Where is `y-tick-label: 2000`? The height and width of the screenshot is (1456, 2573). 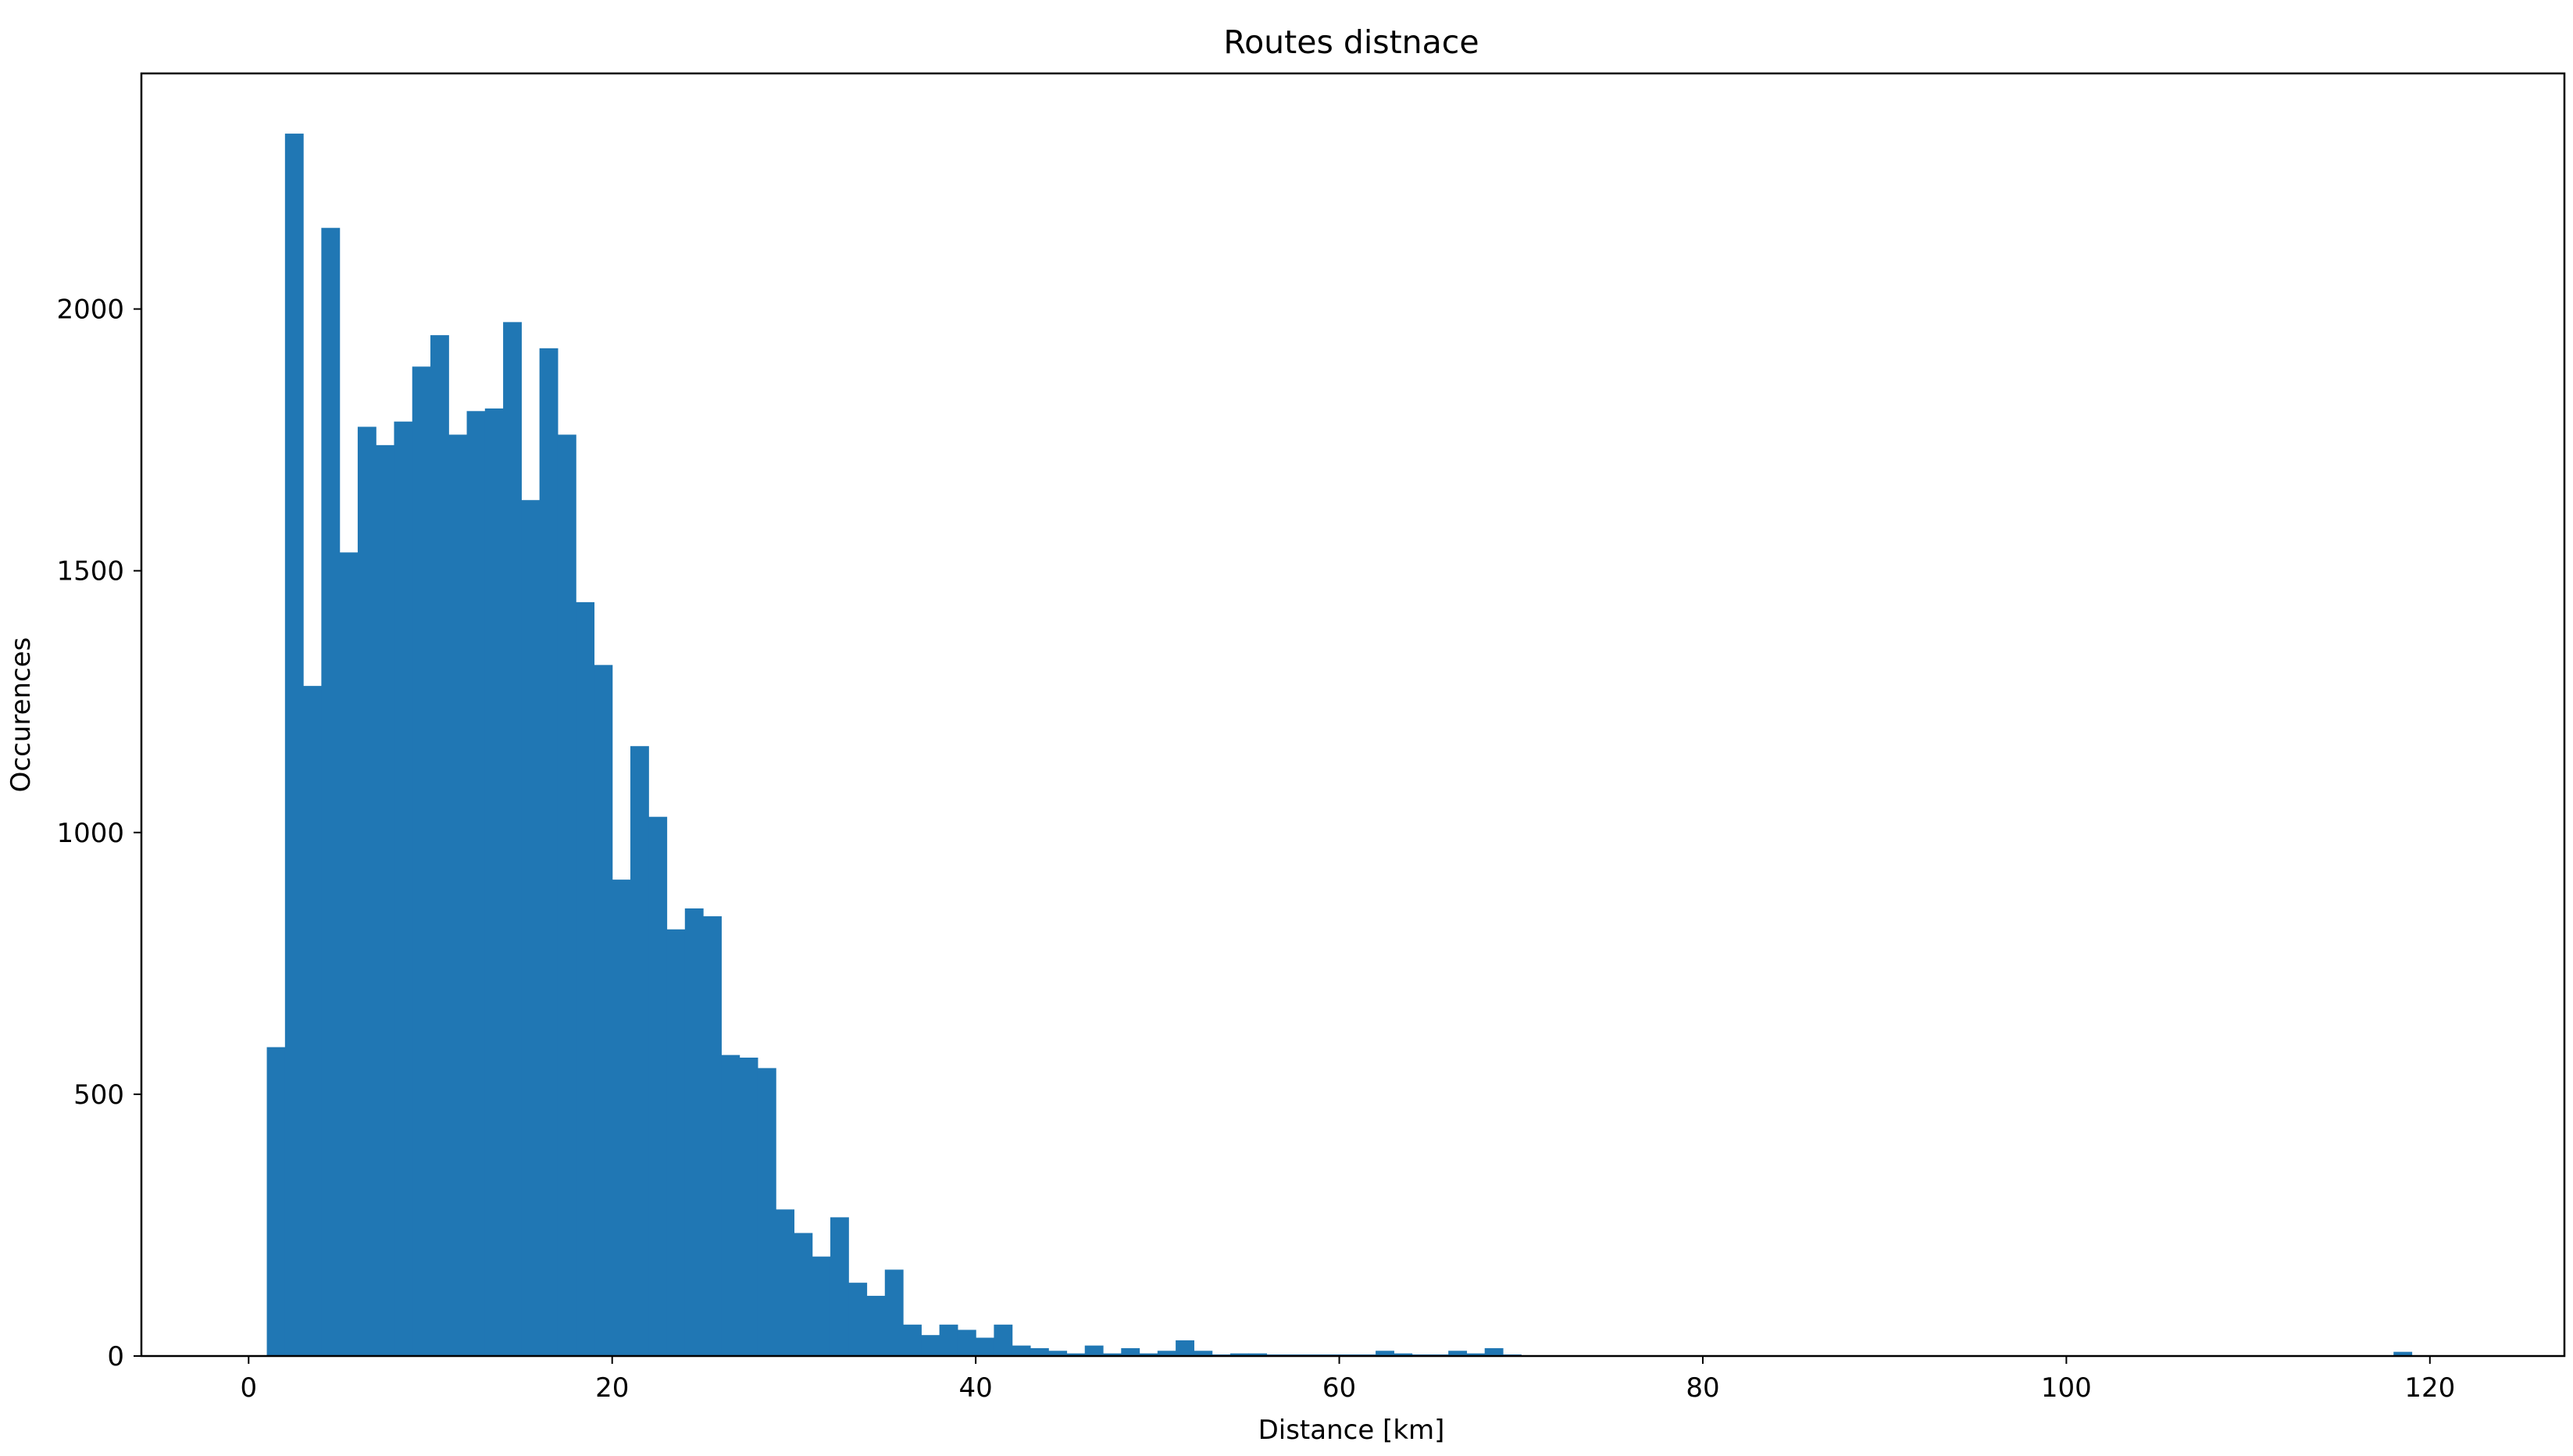
y-tick-label: 2000 is located at coordinates (90, 310).